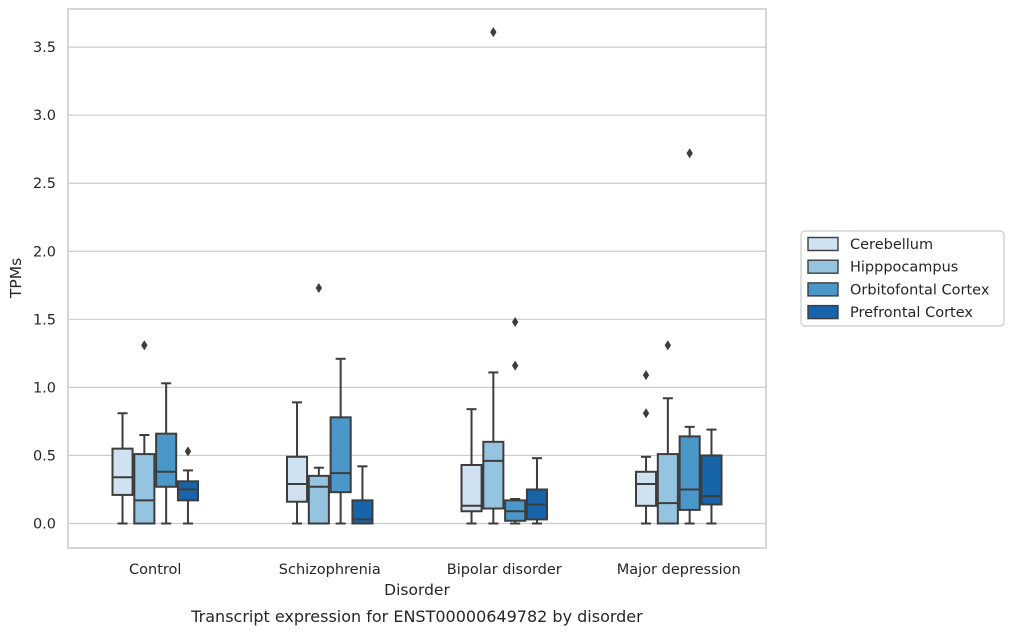  What do you see at coordinates (44, 116) in the screenshot?
I see `y-tick-label: 3.0` at bounding box center [44, 116].